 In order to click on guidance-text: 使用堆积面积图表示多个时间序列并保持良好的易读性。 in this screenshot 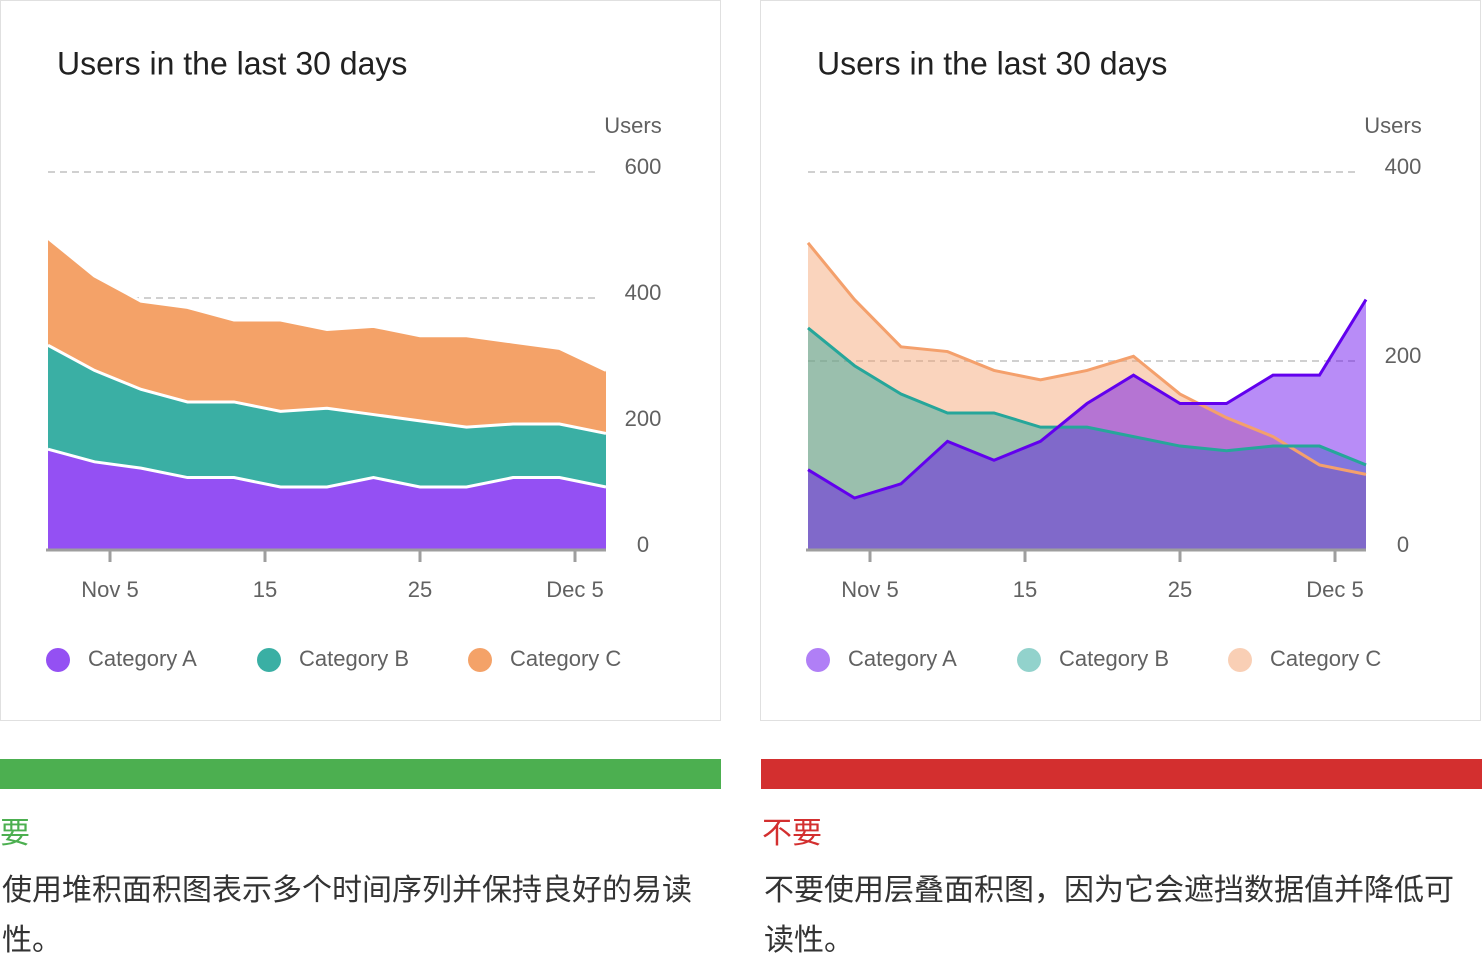, I will do `click(347, 915)`.